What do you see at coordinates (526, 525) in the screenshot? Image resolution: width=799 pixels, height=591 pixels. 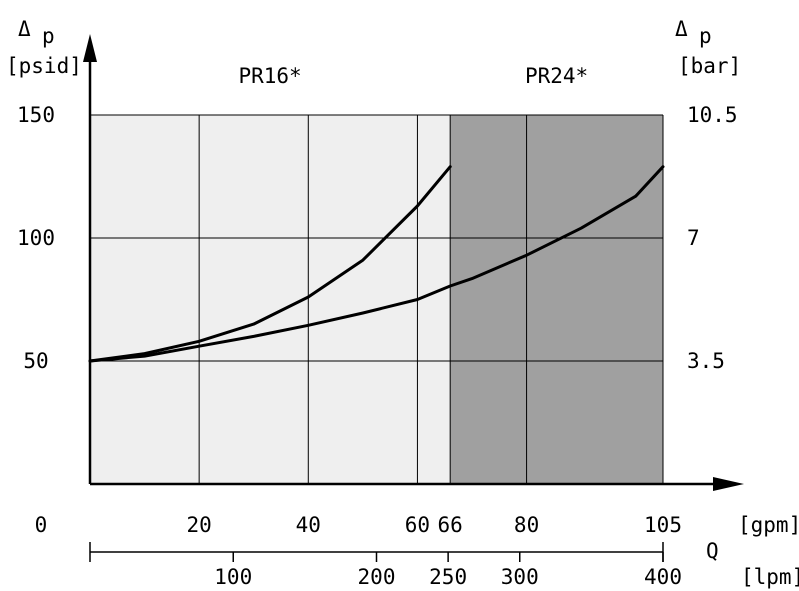 I see `gpm-tick-label-5: 80` at bounding box center [526, 525].